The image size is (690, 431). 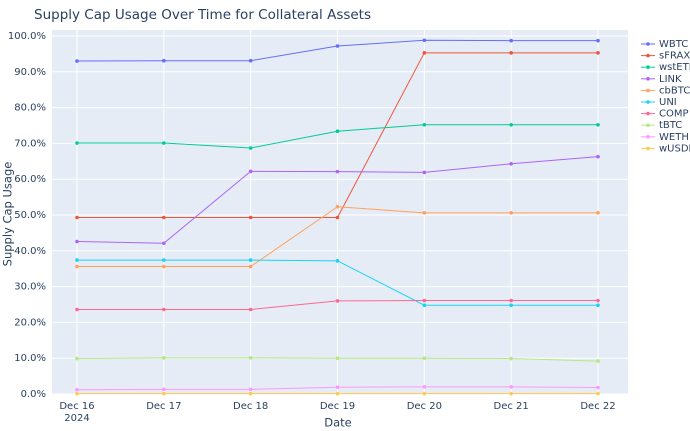 What do you see at coordinates (30, 72) in the screenshot?
I see `y-tick-label: 90.0%` at bounding box center [30, 72].